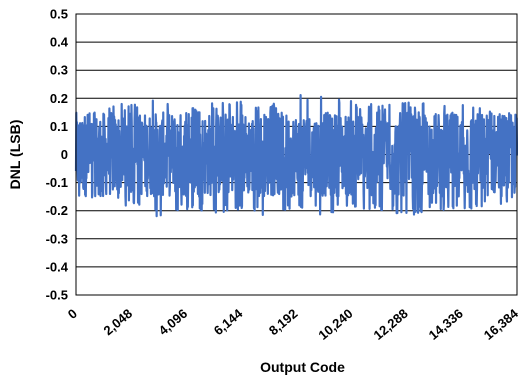 This screenshot has height=381, width=518. Describe the element at coordinates (173, 322) in the screenshot. I see `x-tick-label: 4,096` at that location.